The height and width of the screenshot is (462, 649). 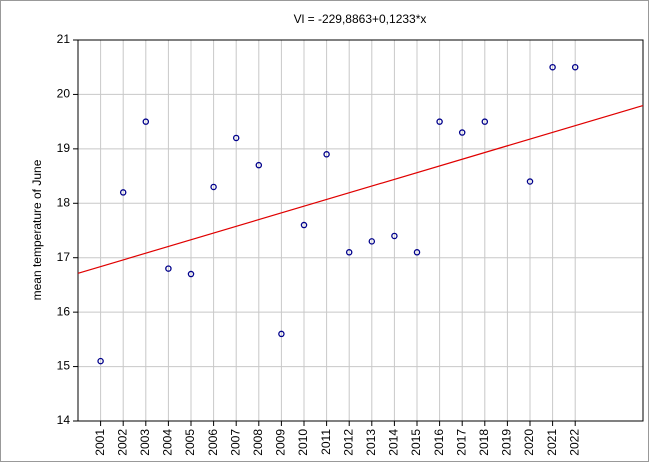 What do you see at coordinates (64, 257) in the screenshot?
I see `y-tick-label: 17` at bounding box center [64, 257].